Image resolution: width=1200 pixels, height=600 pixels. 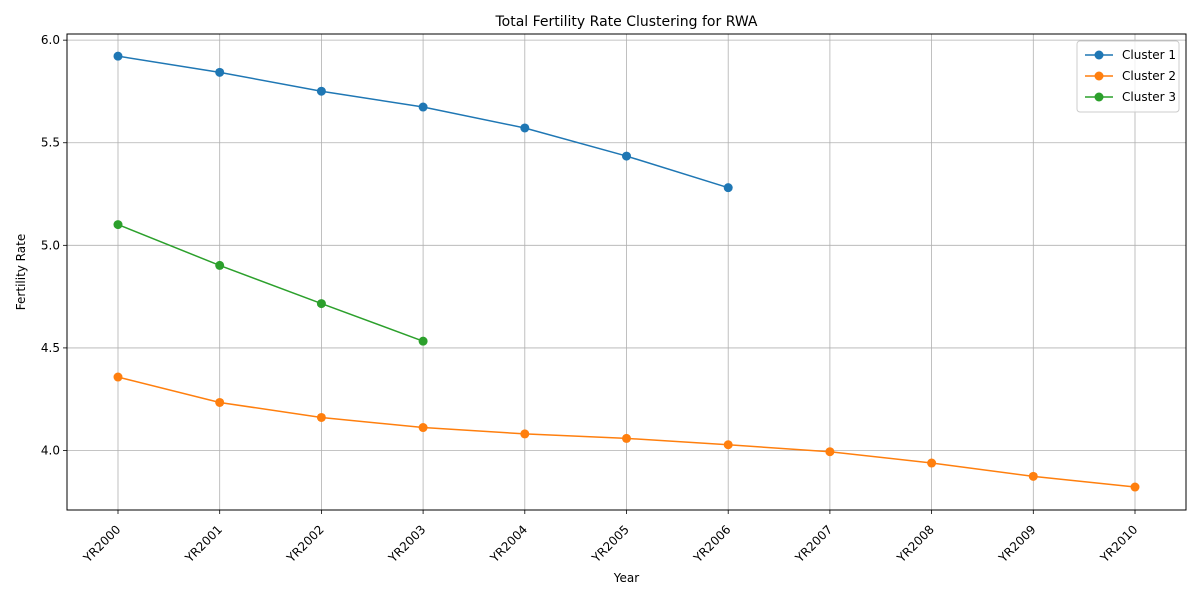 I want to click on legend-label: Cluster 1, so click(x=1149, y=55).